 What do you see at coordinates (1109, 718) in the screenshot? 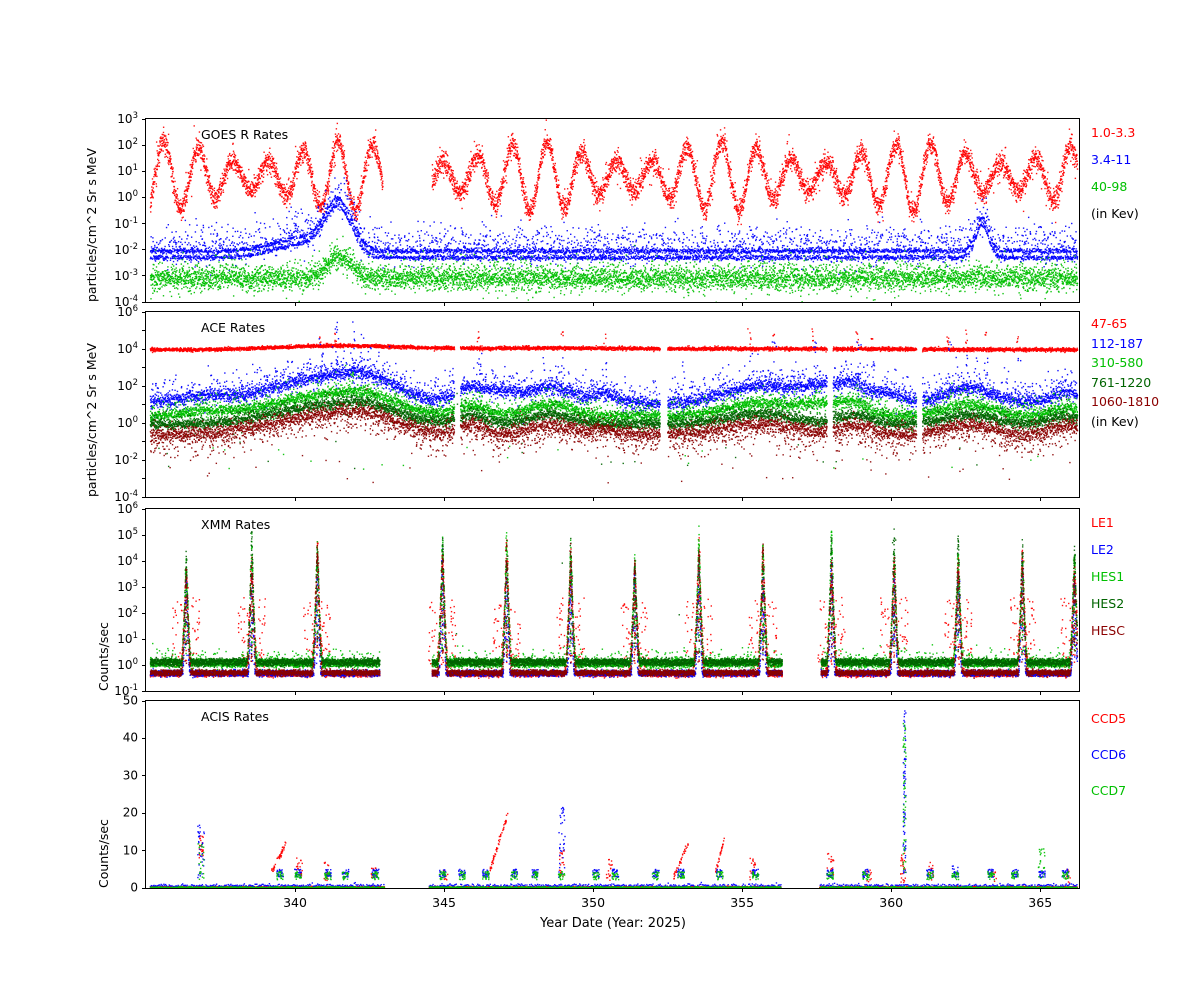
I see `legend-label: CCD5` at bounding box center [1109, 718].